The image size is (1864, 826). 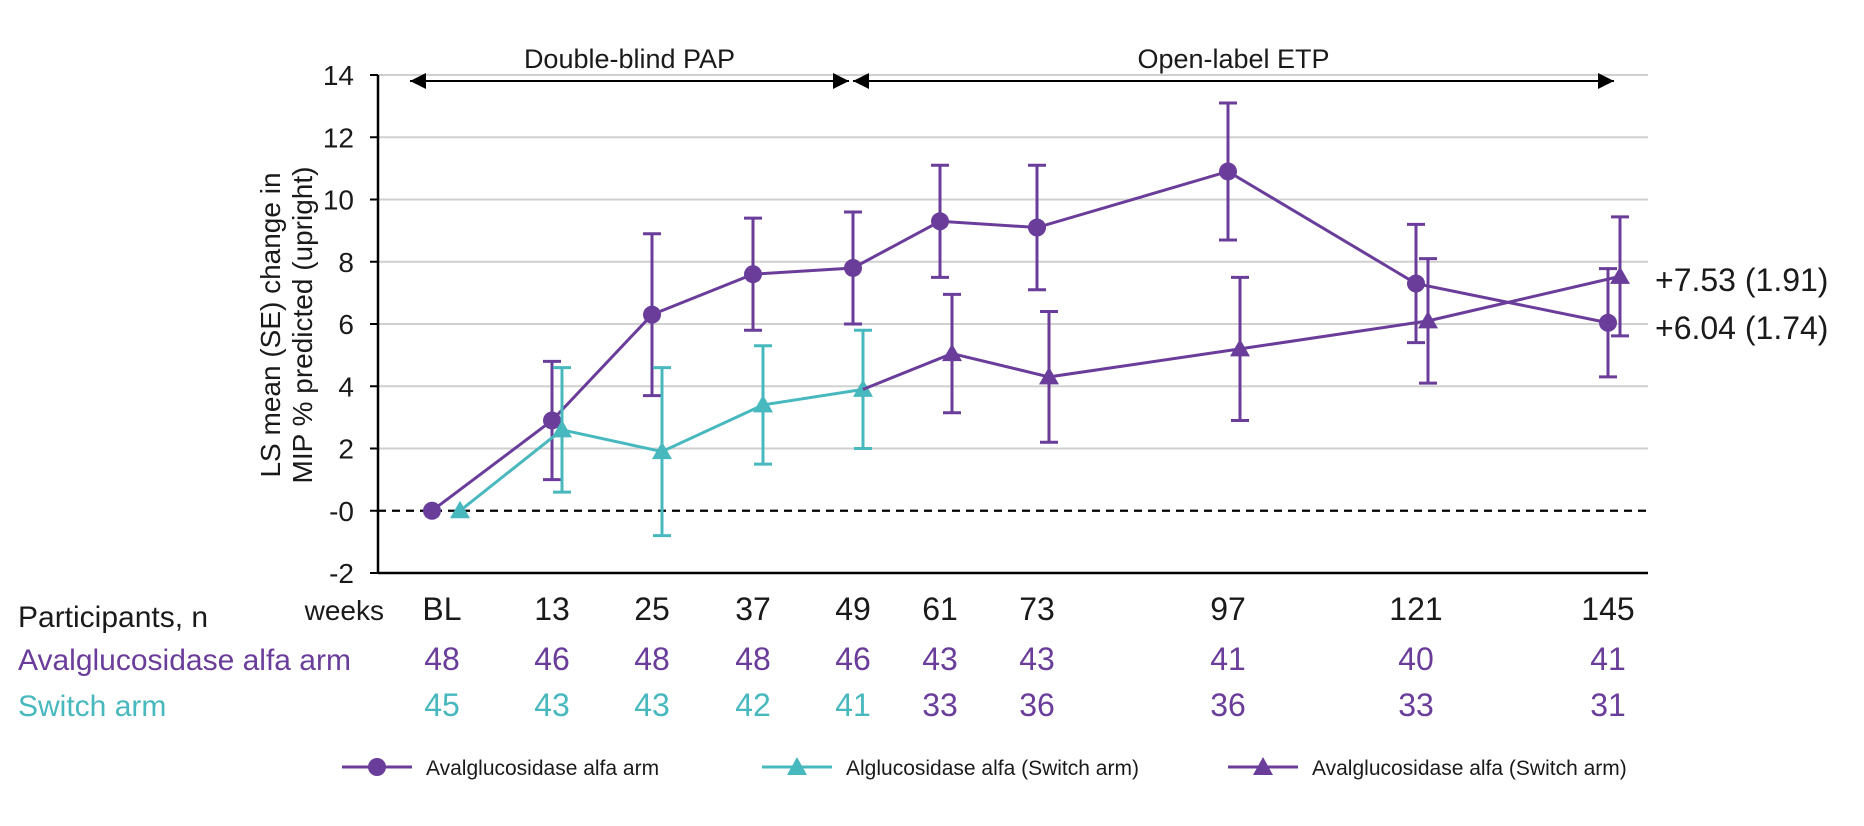 What do you see at coordinates (1608, 705) in the screenshot?
I see `participants-count: 31` at bounding box center [1608, 705].